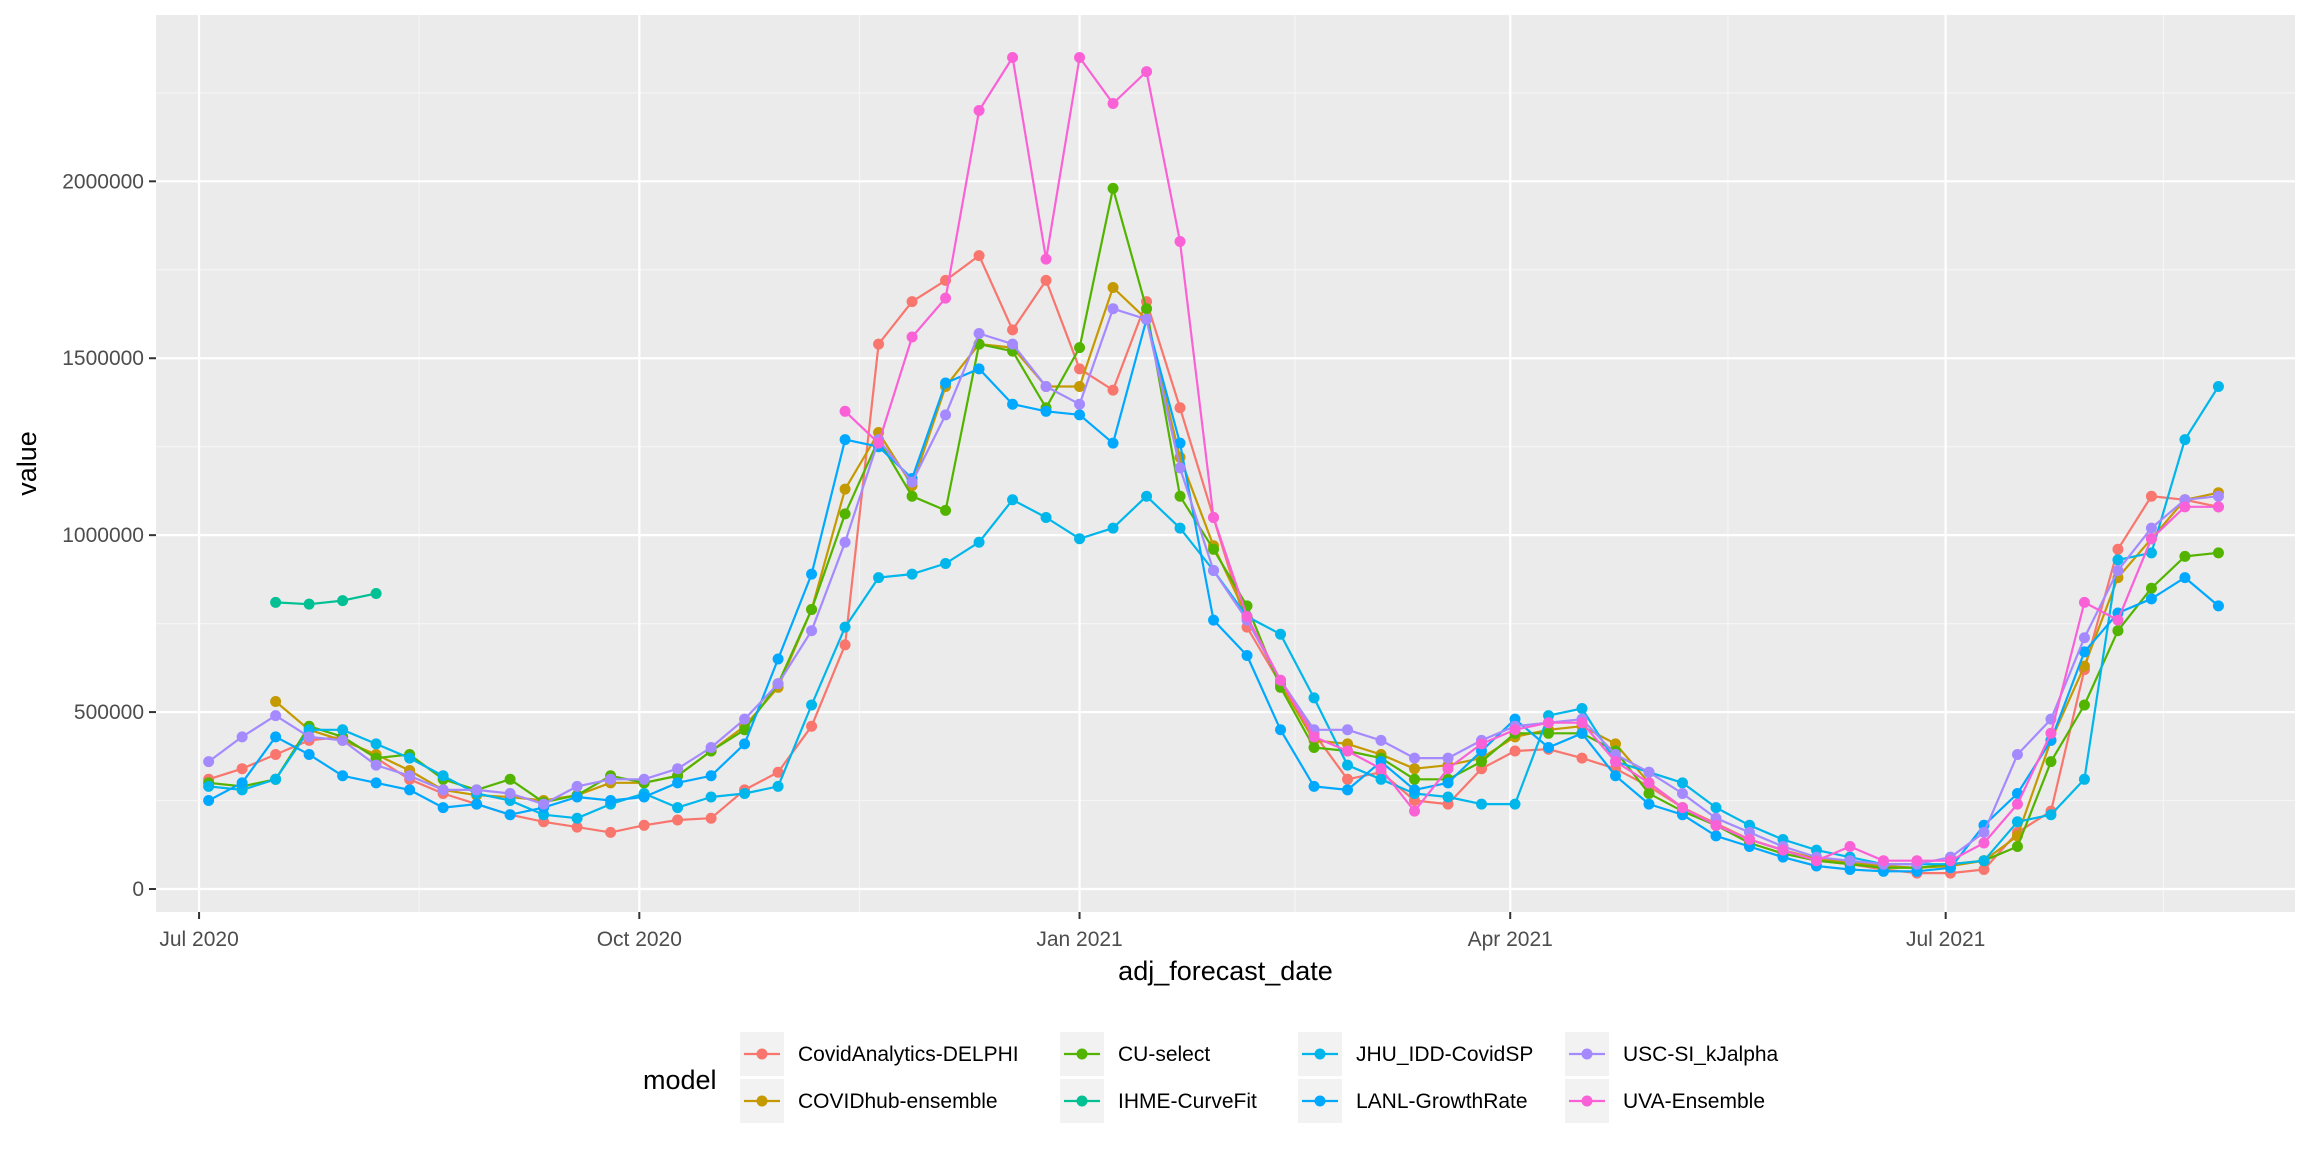 The width and height of the screenshot is (2304, 1152). Describe the element at coordinates (198, 939) in the screenshot. I see `x-tick-label: Jul 2020` at that location.